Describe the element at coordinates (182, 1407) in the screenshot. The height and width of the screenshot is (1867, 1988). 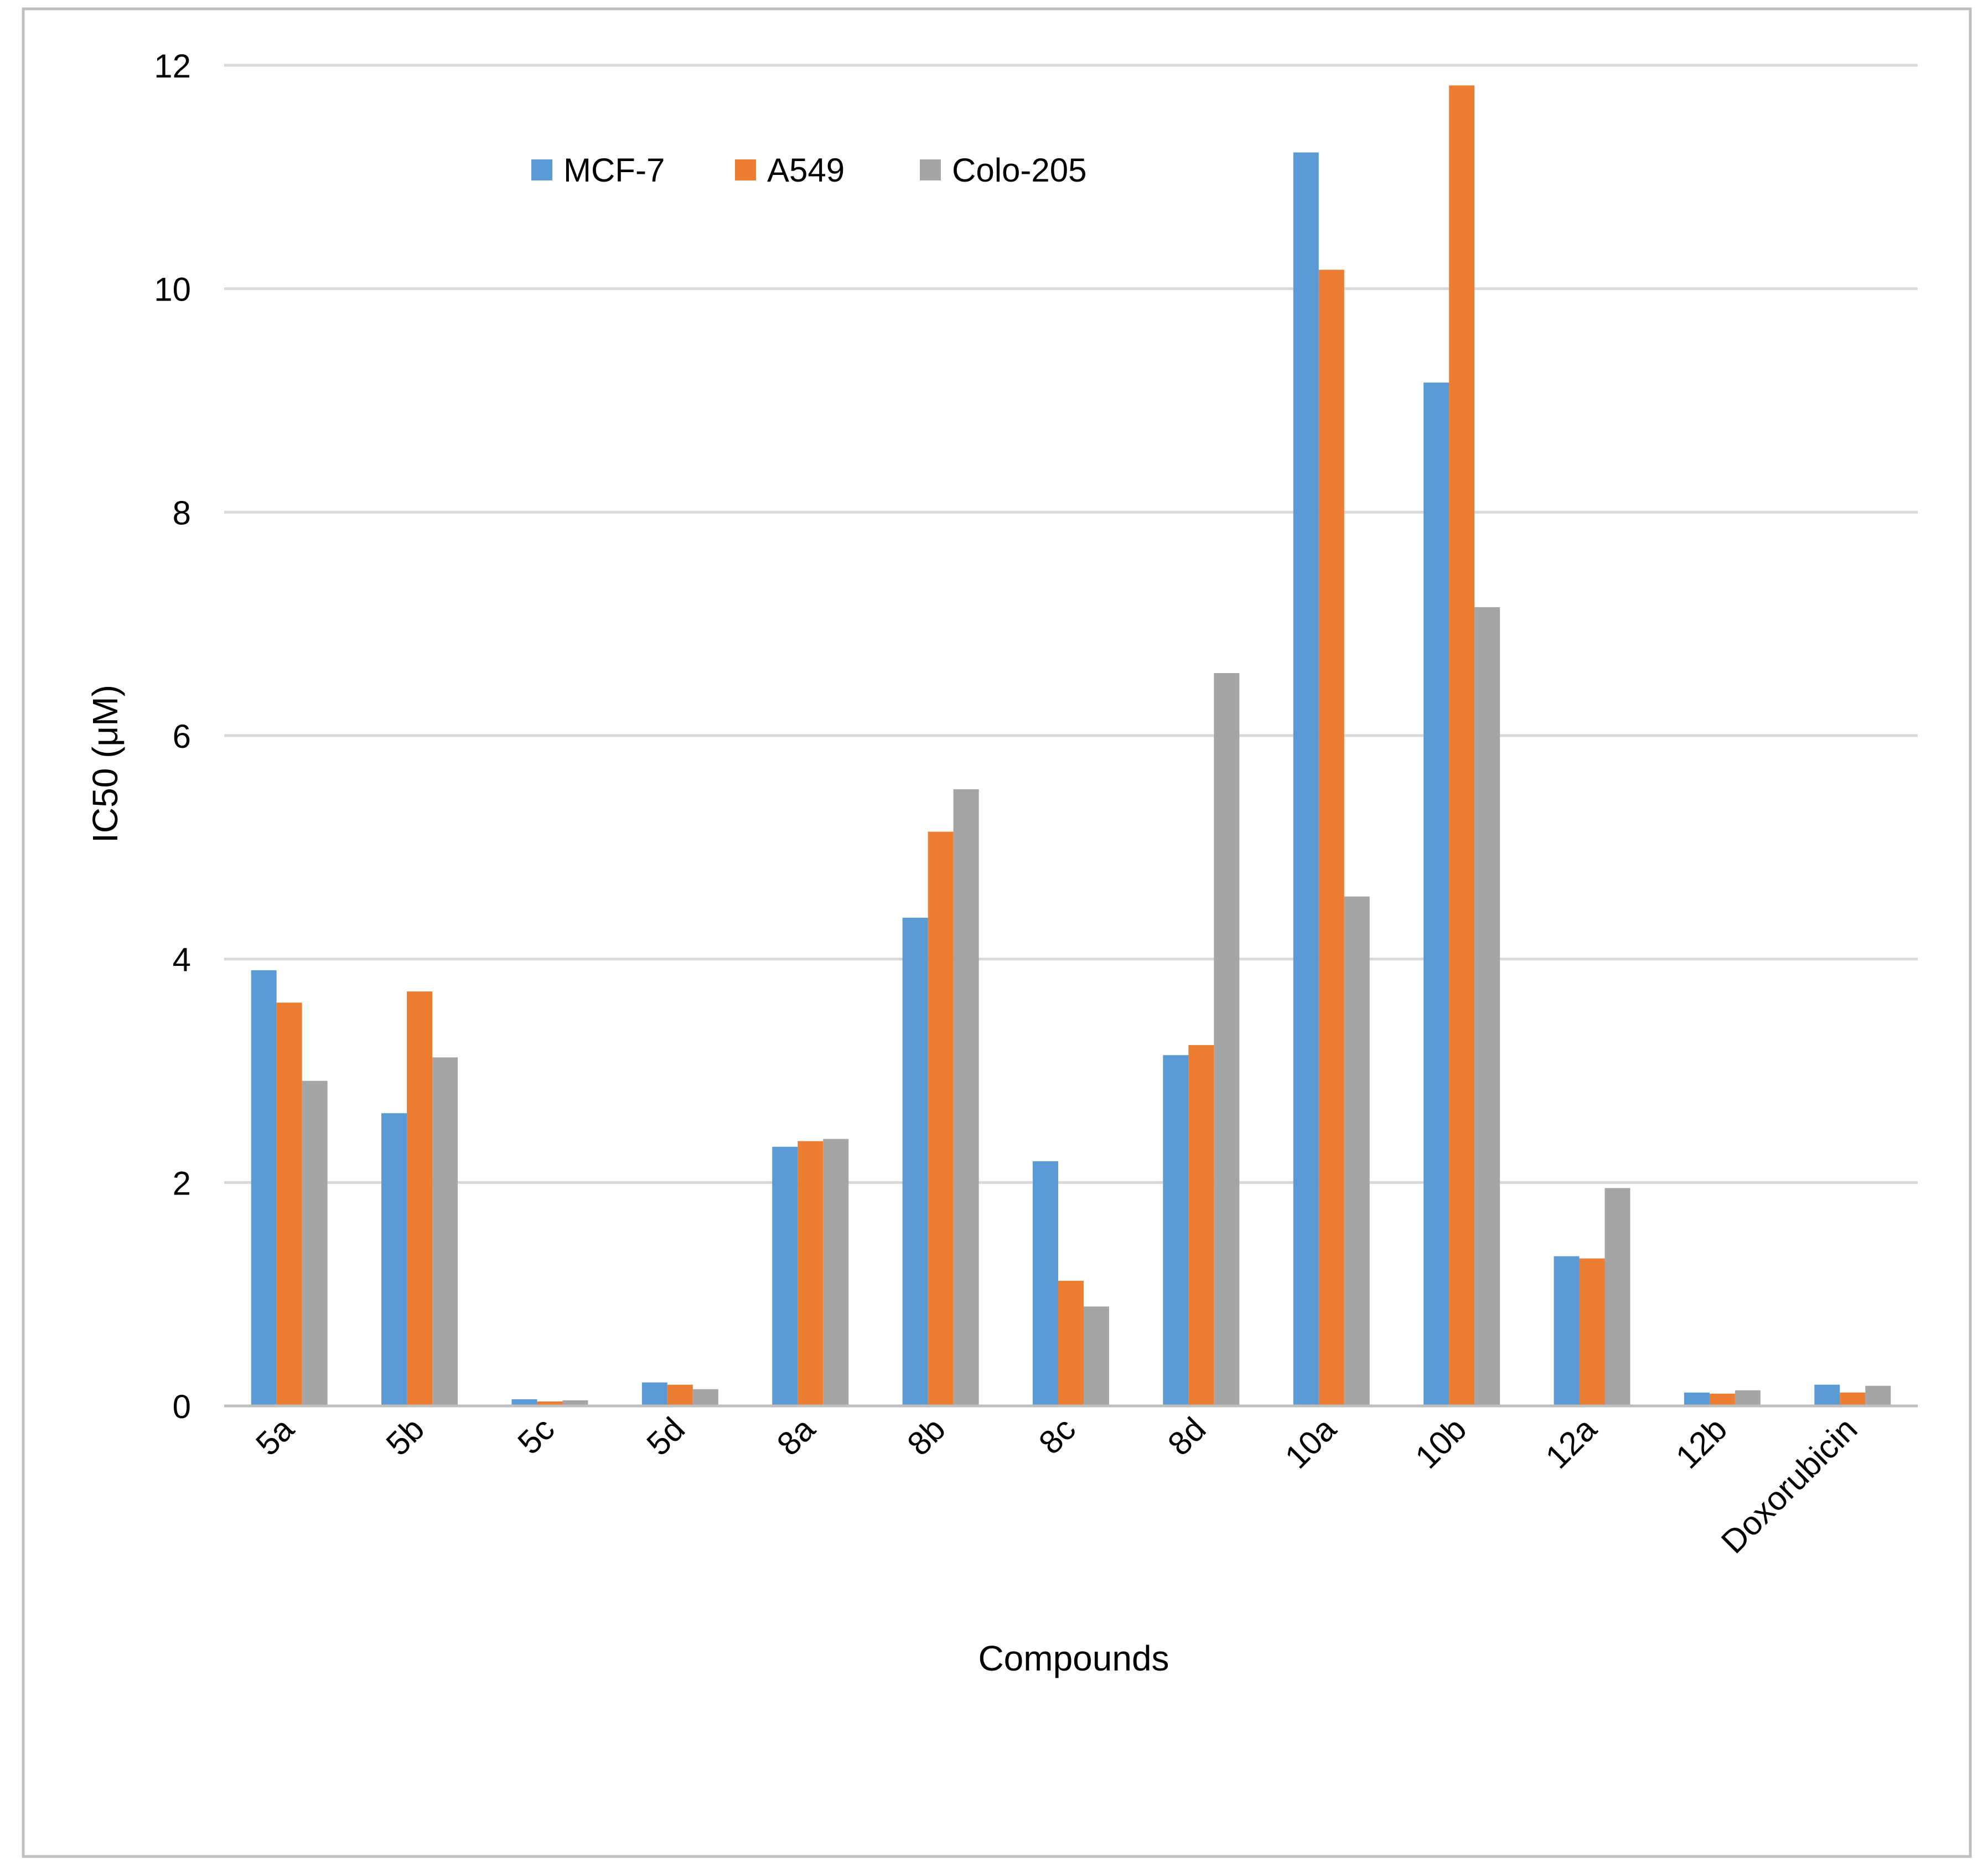
I see `y-tick-label: 0` at that location.